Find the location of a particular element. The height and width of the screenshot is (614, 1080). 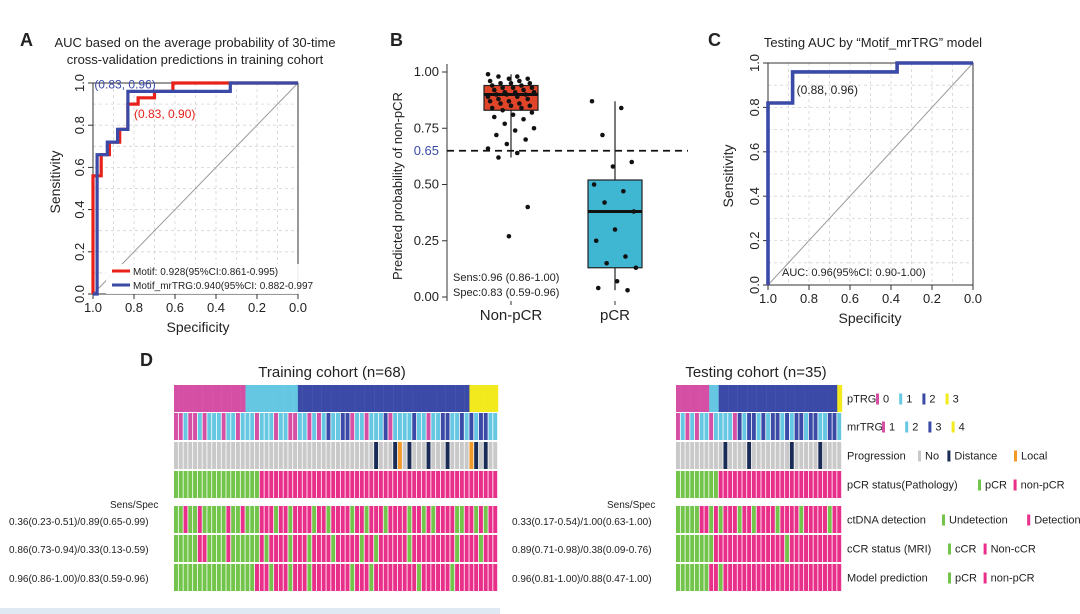

legend-item-label: 4 is located at coordinates (962, 428).